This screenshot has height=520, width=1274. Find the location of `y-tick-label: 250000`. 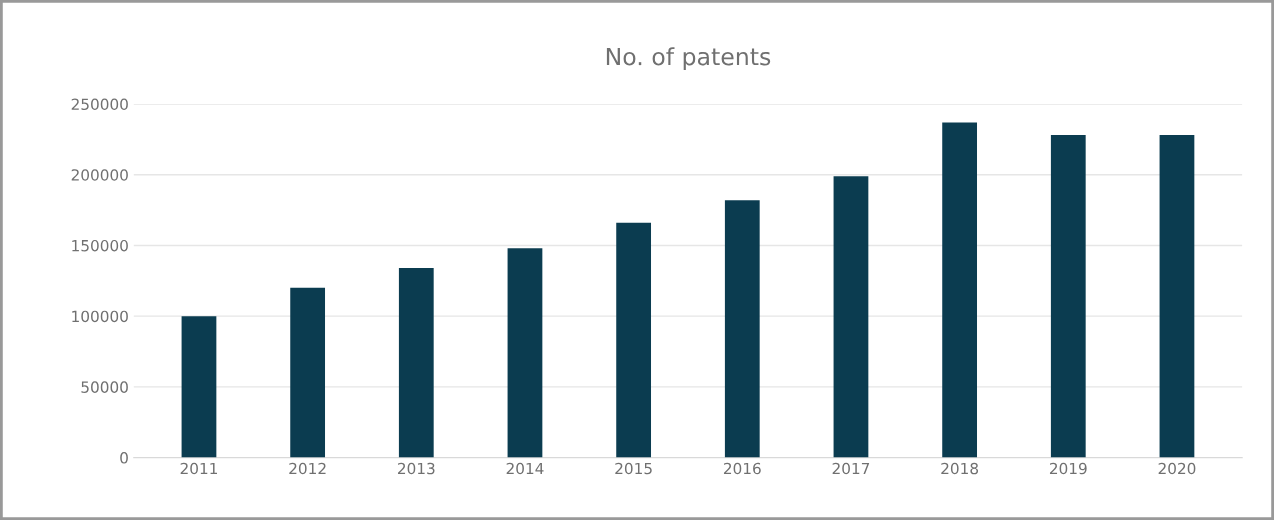

y-tick-label: 250000 is located at coordinates (99, 104).